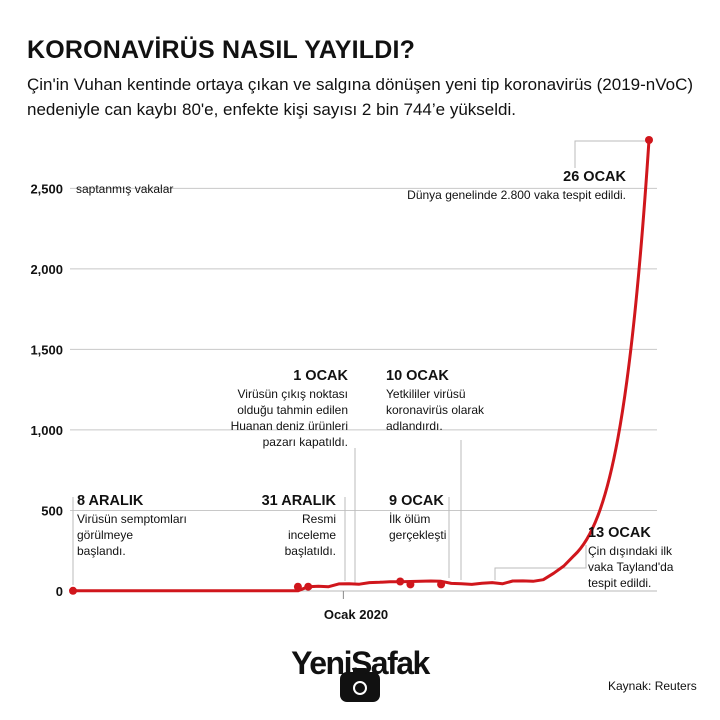 This screenshot has width=720, height=720. Describe the element at coordinates (221, 50) in the screenshot. I see `page-title: KORONAVİRÜS NASIL YAYILDI?` at that location.